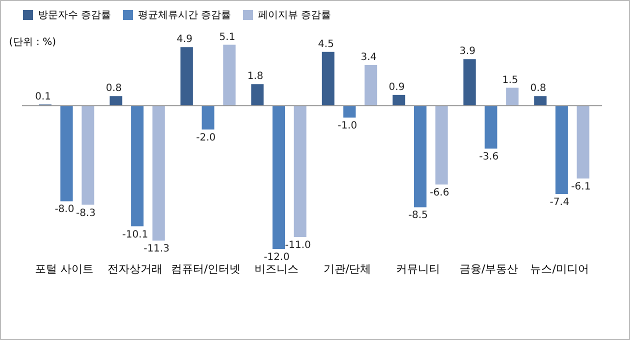  I want to click on data-label: -11.0, so click(298, 246).